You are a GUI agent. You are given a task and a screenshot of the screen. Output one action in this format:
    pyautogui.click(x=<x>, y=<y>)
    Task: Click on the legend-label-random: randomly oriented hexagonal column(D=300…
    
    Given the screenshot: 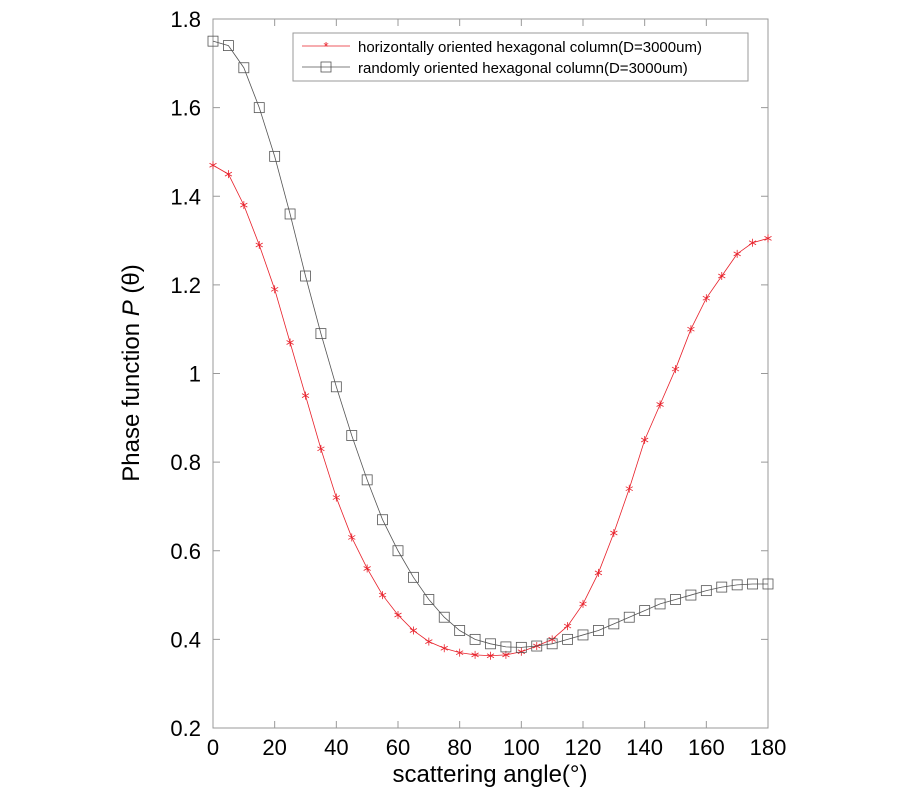 What is the action you would take?
    pyautogui.click(x=523, y=68)
    